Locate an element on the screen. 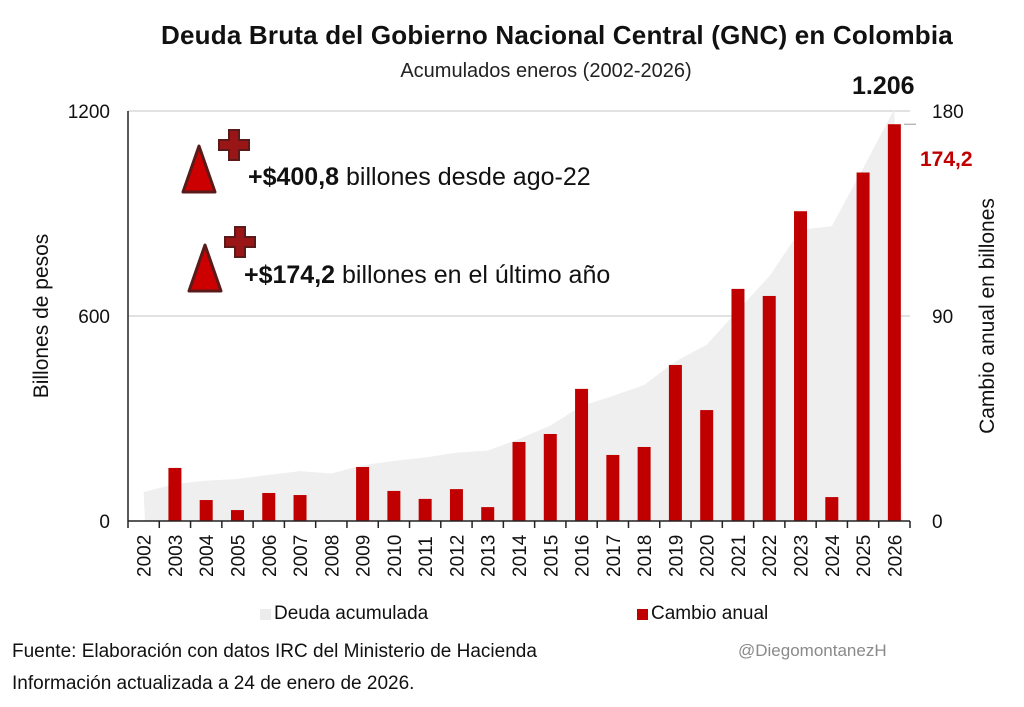 The image size is (1024, 707). x-tick-label: 2026 is located at coordinates (895, 556).